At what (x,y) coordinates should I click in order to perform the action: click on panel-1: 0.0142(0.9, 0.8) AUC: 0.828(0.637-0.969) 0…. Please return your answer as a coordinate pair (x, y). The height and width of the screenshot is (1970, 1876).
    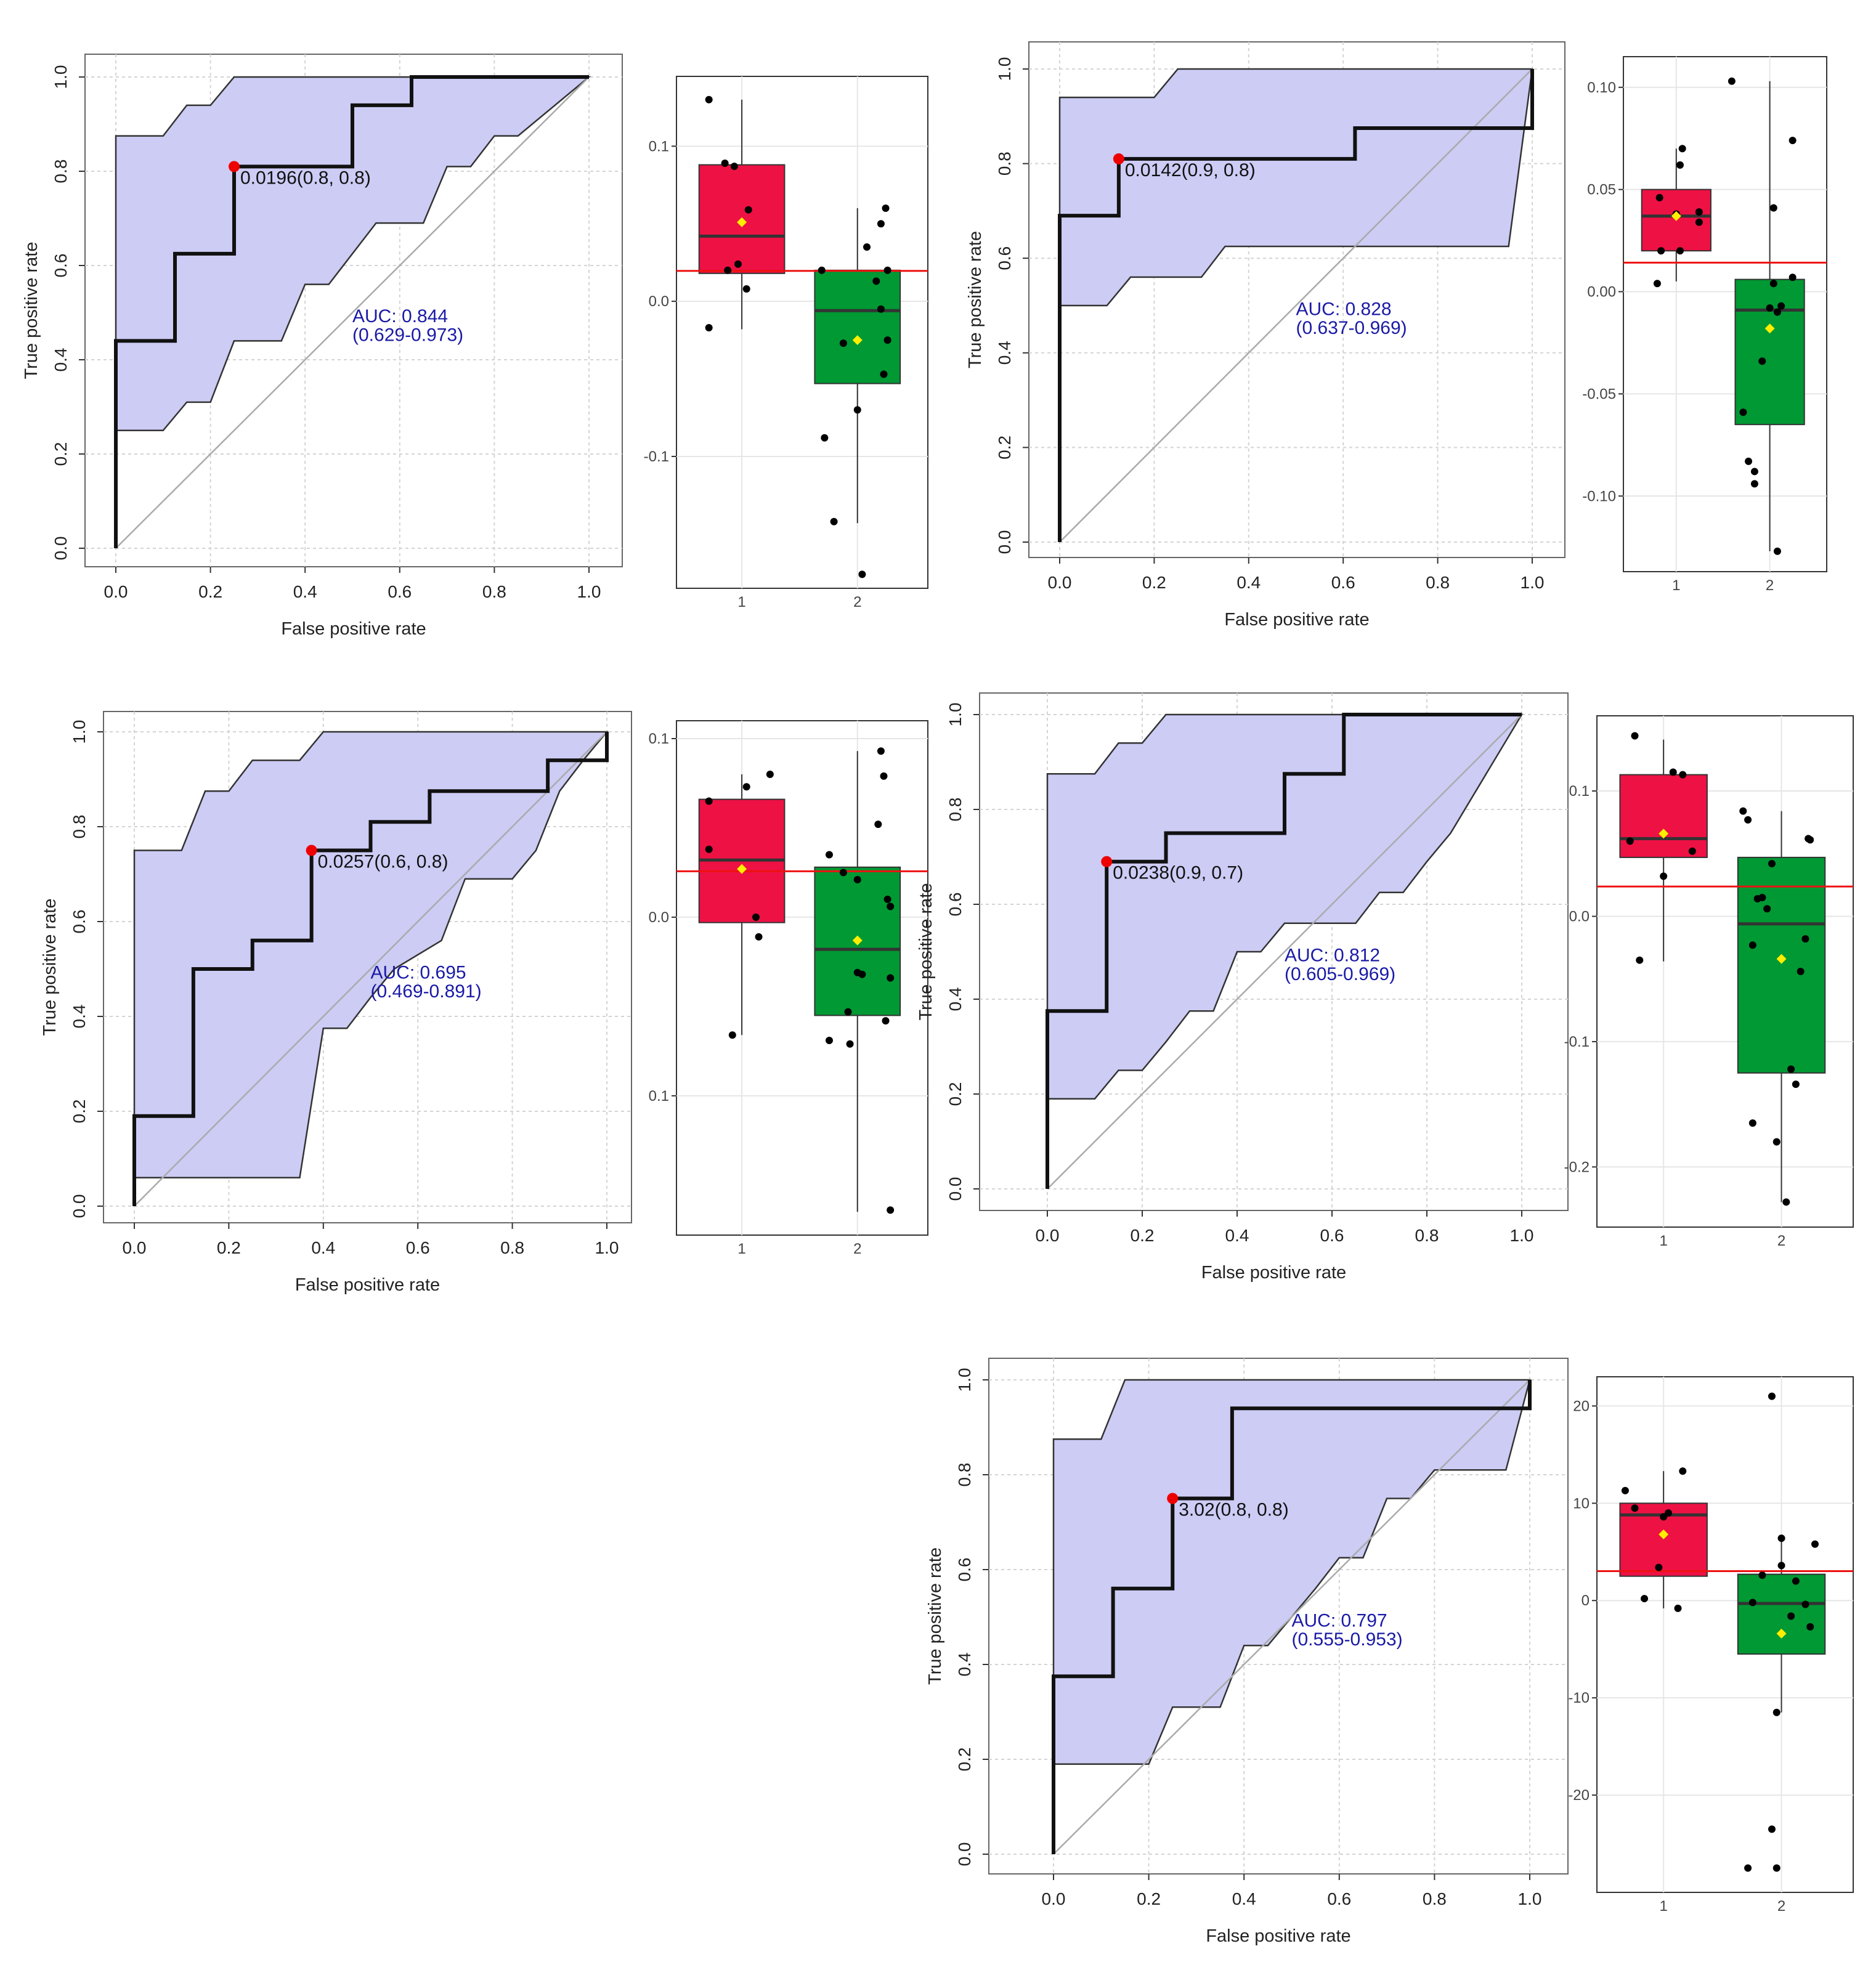
    Looking at the image, I should click on (1396, 335).